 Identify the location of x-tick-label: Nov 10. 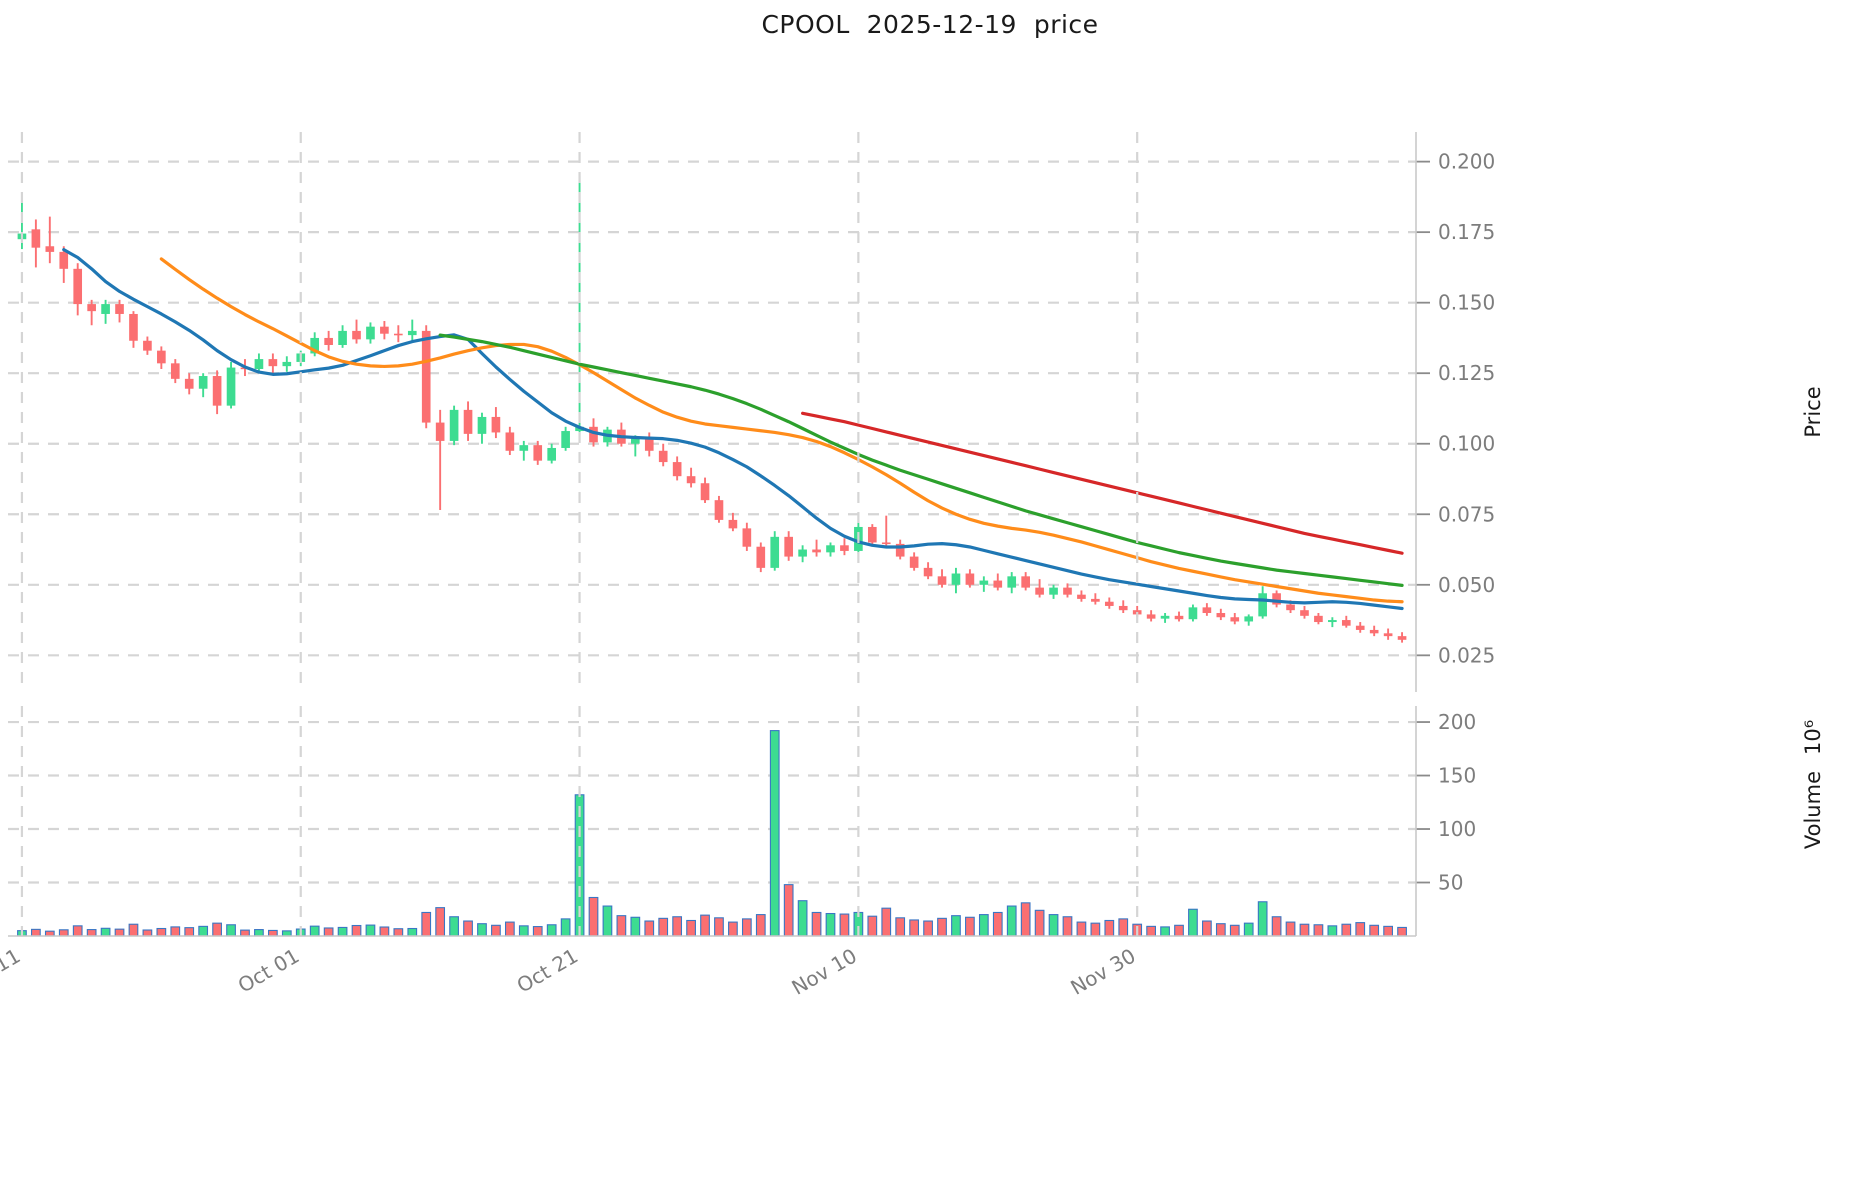
(824, 972).